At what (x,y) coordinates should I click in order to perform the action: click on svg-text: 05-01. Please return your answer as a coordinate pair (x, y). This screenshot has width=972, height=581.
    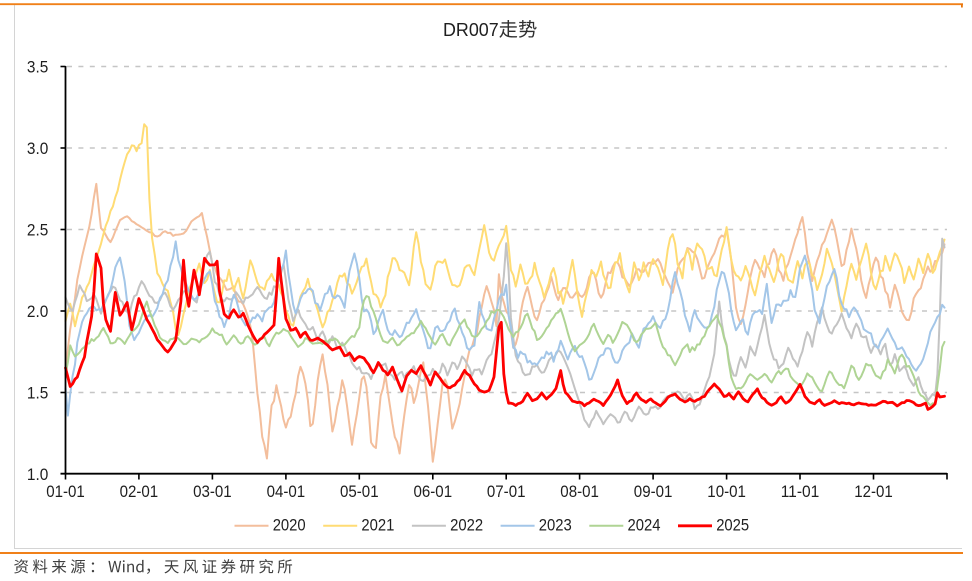
    Looking at the image, I should click on (359, 491).